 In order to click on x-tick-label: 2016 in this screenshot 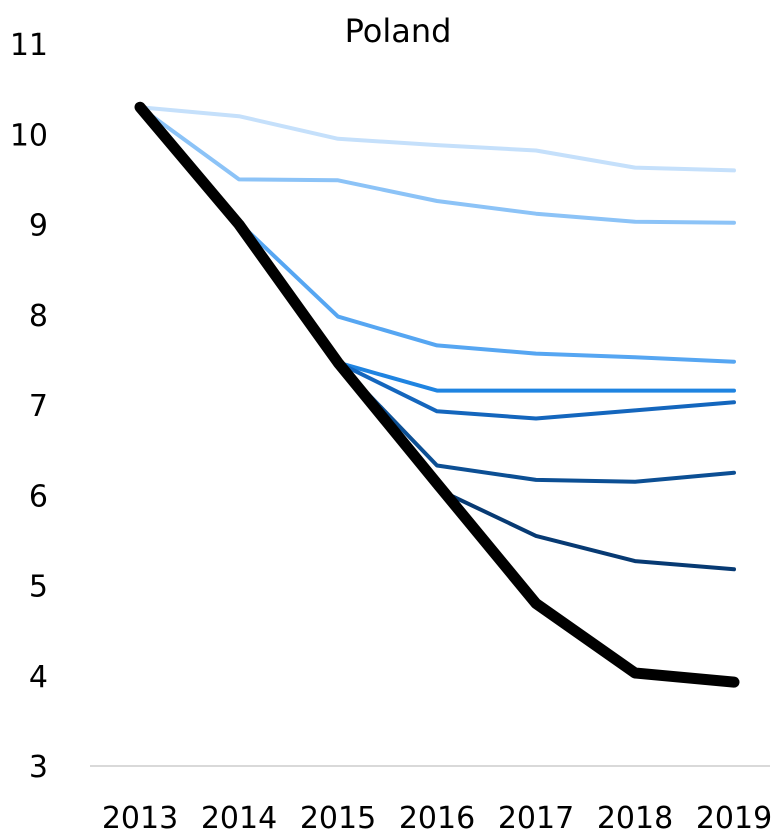, I will do `click(437, 817)`.